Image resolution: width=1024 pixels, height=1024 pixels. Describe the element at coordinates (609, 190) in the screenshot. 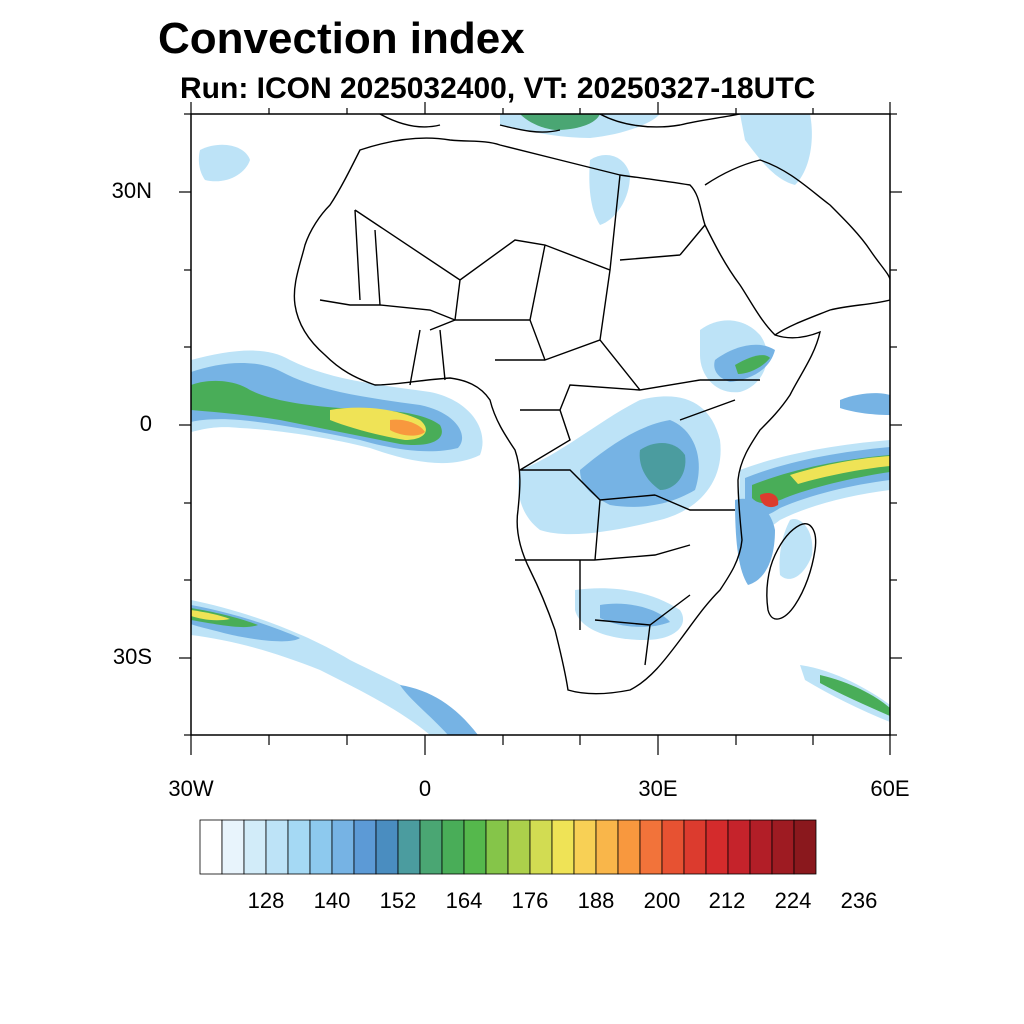

I see `convection-egypt` at that location.